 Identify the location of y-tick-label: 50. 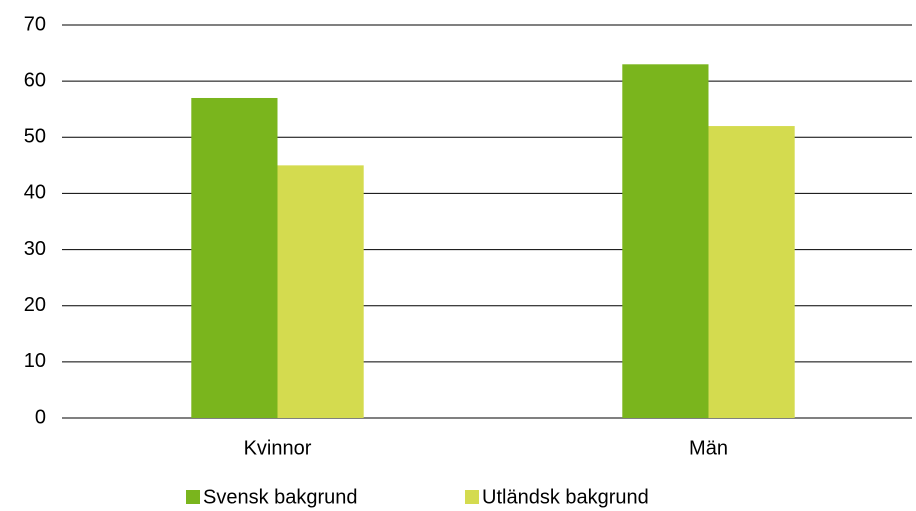
(35, 137).